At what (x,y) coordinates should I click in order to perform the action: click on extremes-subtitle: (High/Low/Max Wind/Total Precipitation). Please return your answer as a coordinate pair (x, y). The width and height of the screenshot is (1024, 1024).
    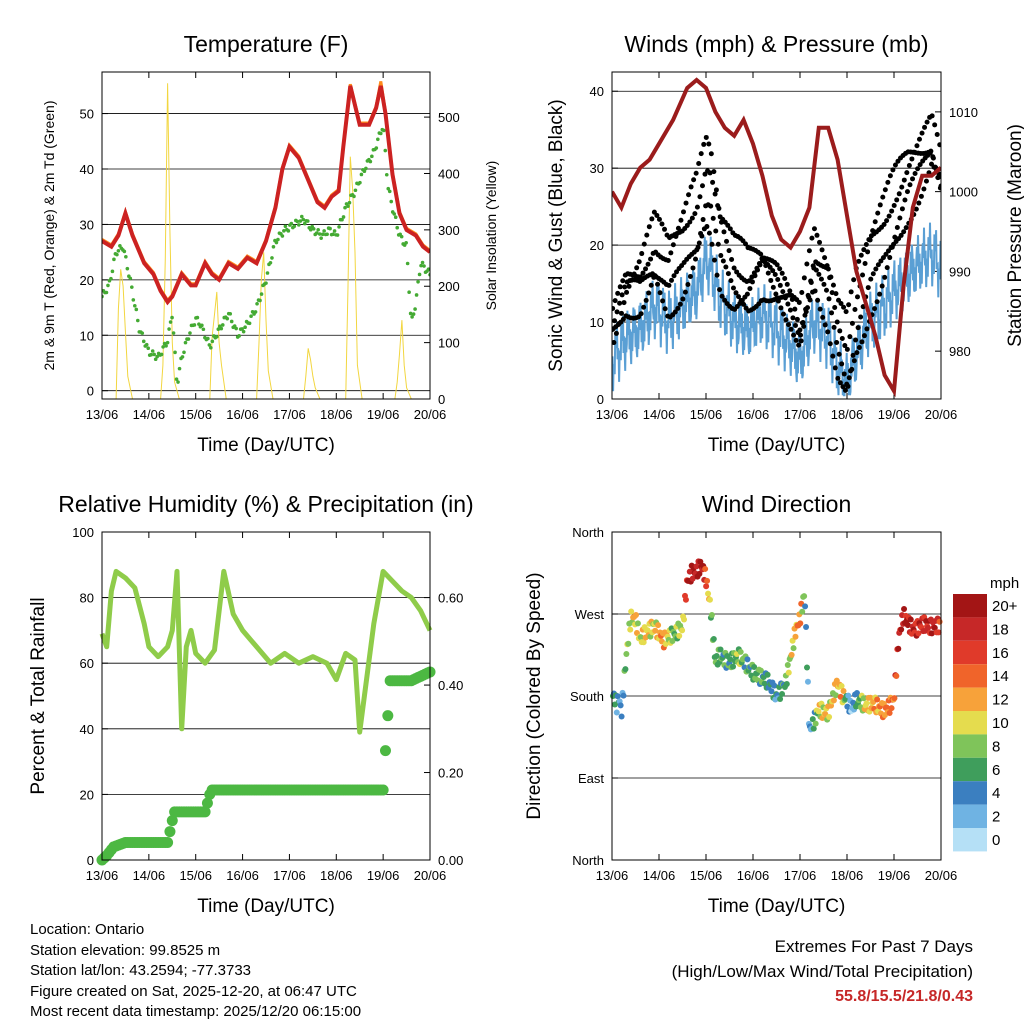
    Looking at the image, I should click on (822, 971).